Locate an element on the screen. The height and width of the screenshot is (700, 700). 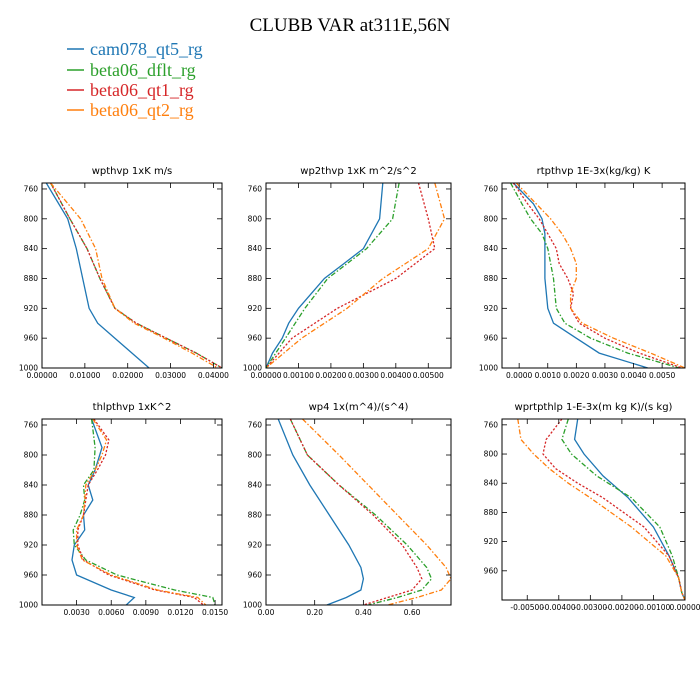
x-tick-label: 0.00200 is located at coordinates (330, 375).